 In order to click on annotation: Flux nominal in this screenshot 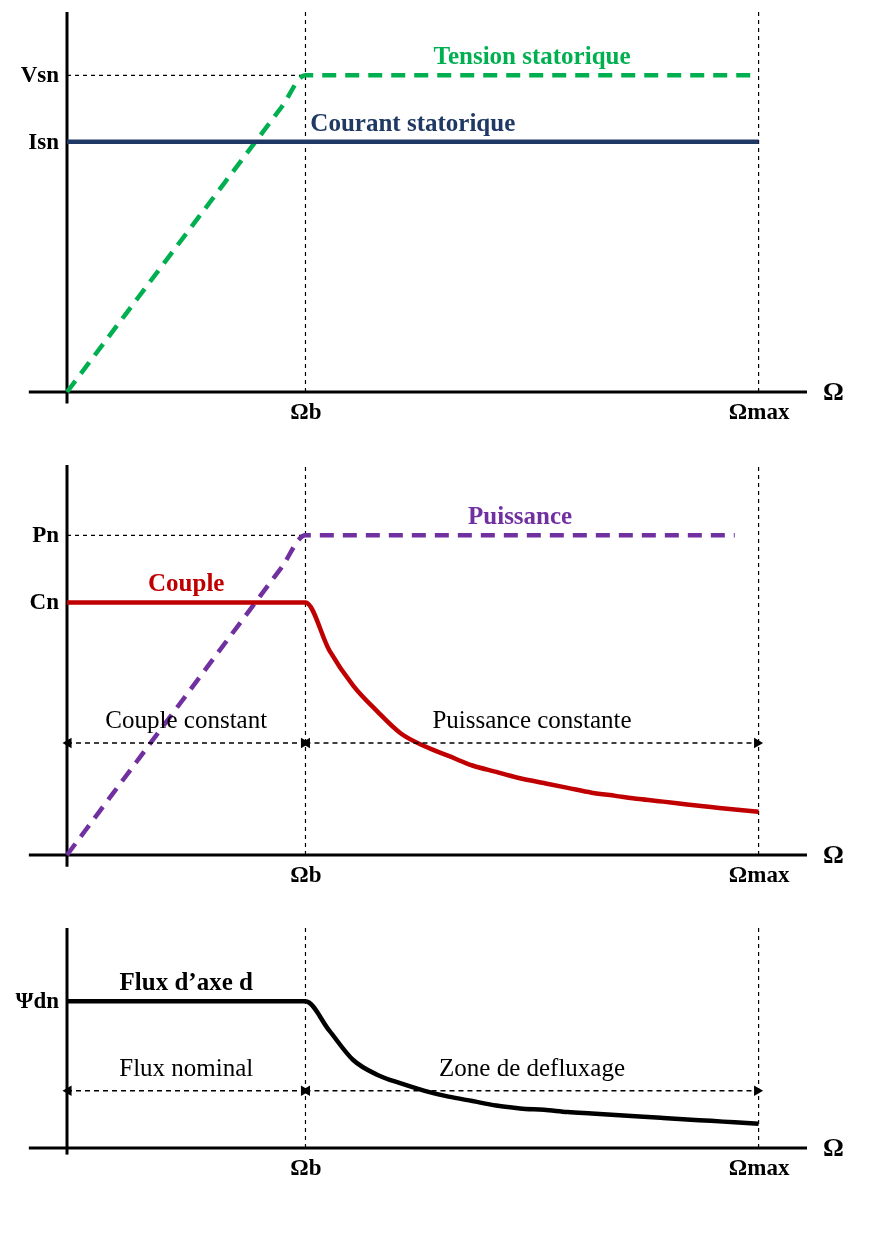, I will do `click(186, 1067)`.